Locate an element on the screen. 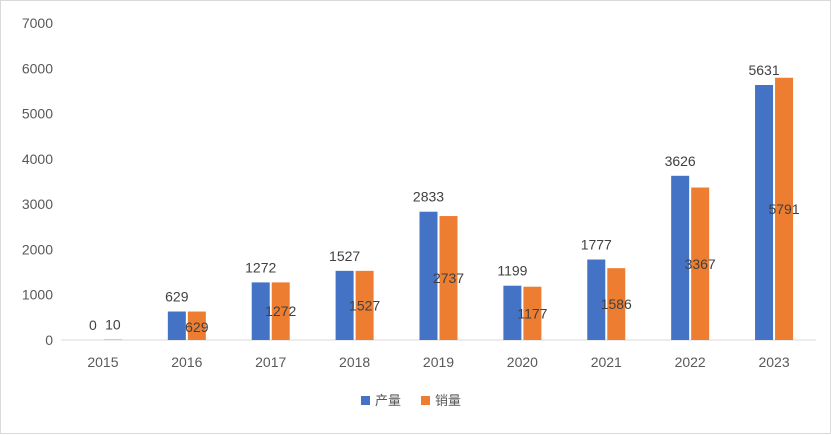 This screenshot has width=831, height=435. data-label: 1199 is located at coordinates (512, 271).